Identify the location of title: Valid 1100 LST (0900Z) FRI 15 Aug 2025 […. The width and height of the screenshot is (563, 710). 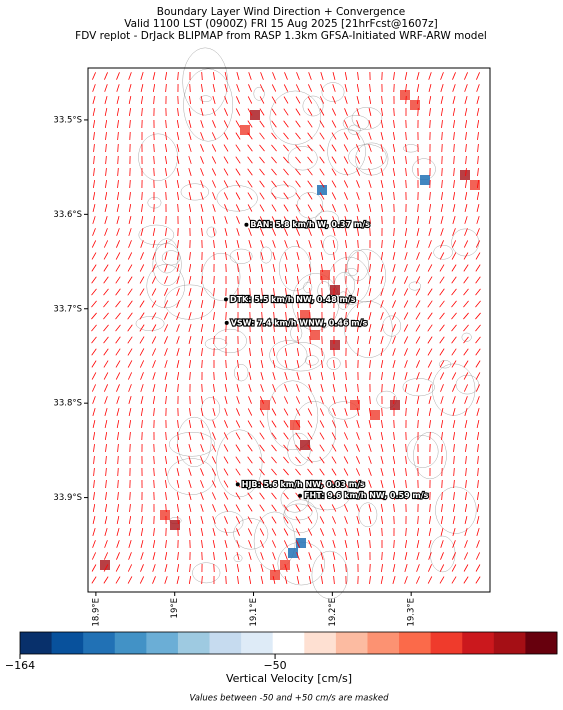
(280, 24).